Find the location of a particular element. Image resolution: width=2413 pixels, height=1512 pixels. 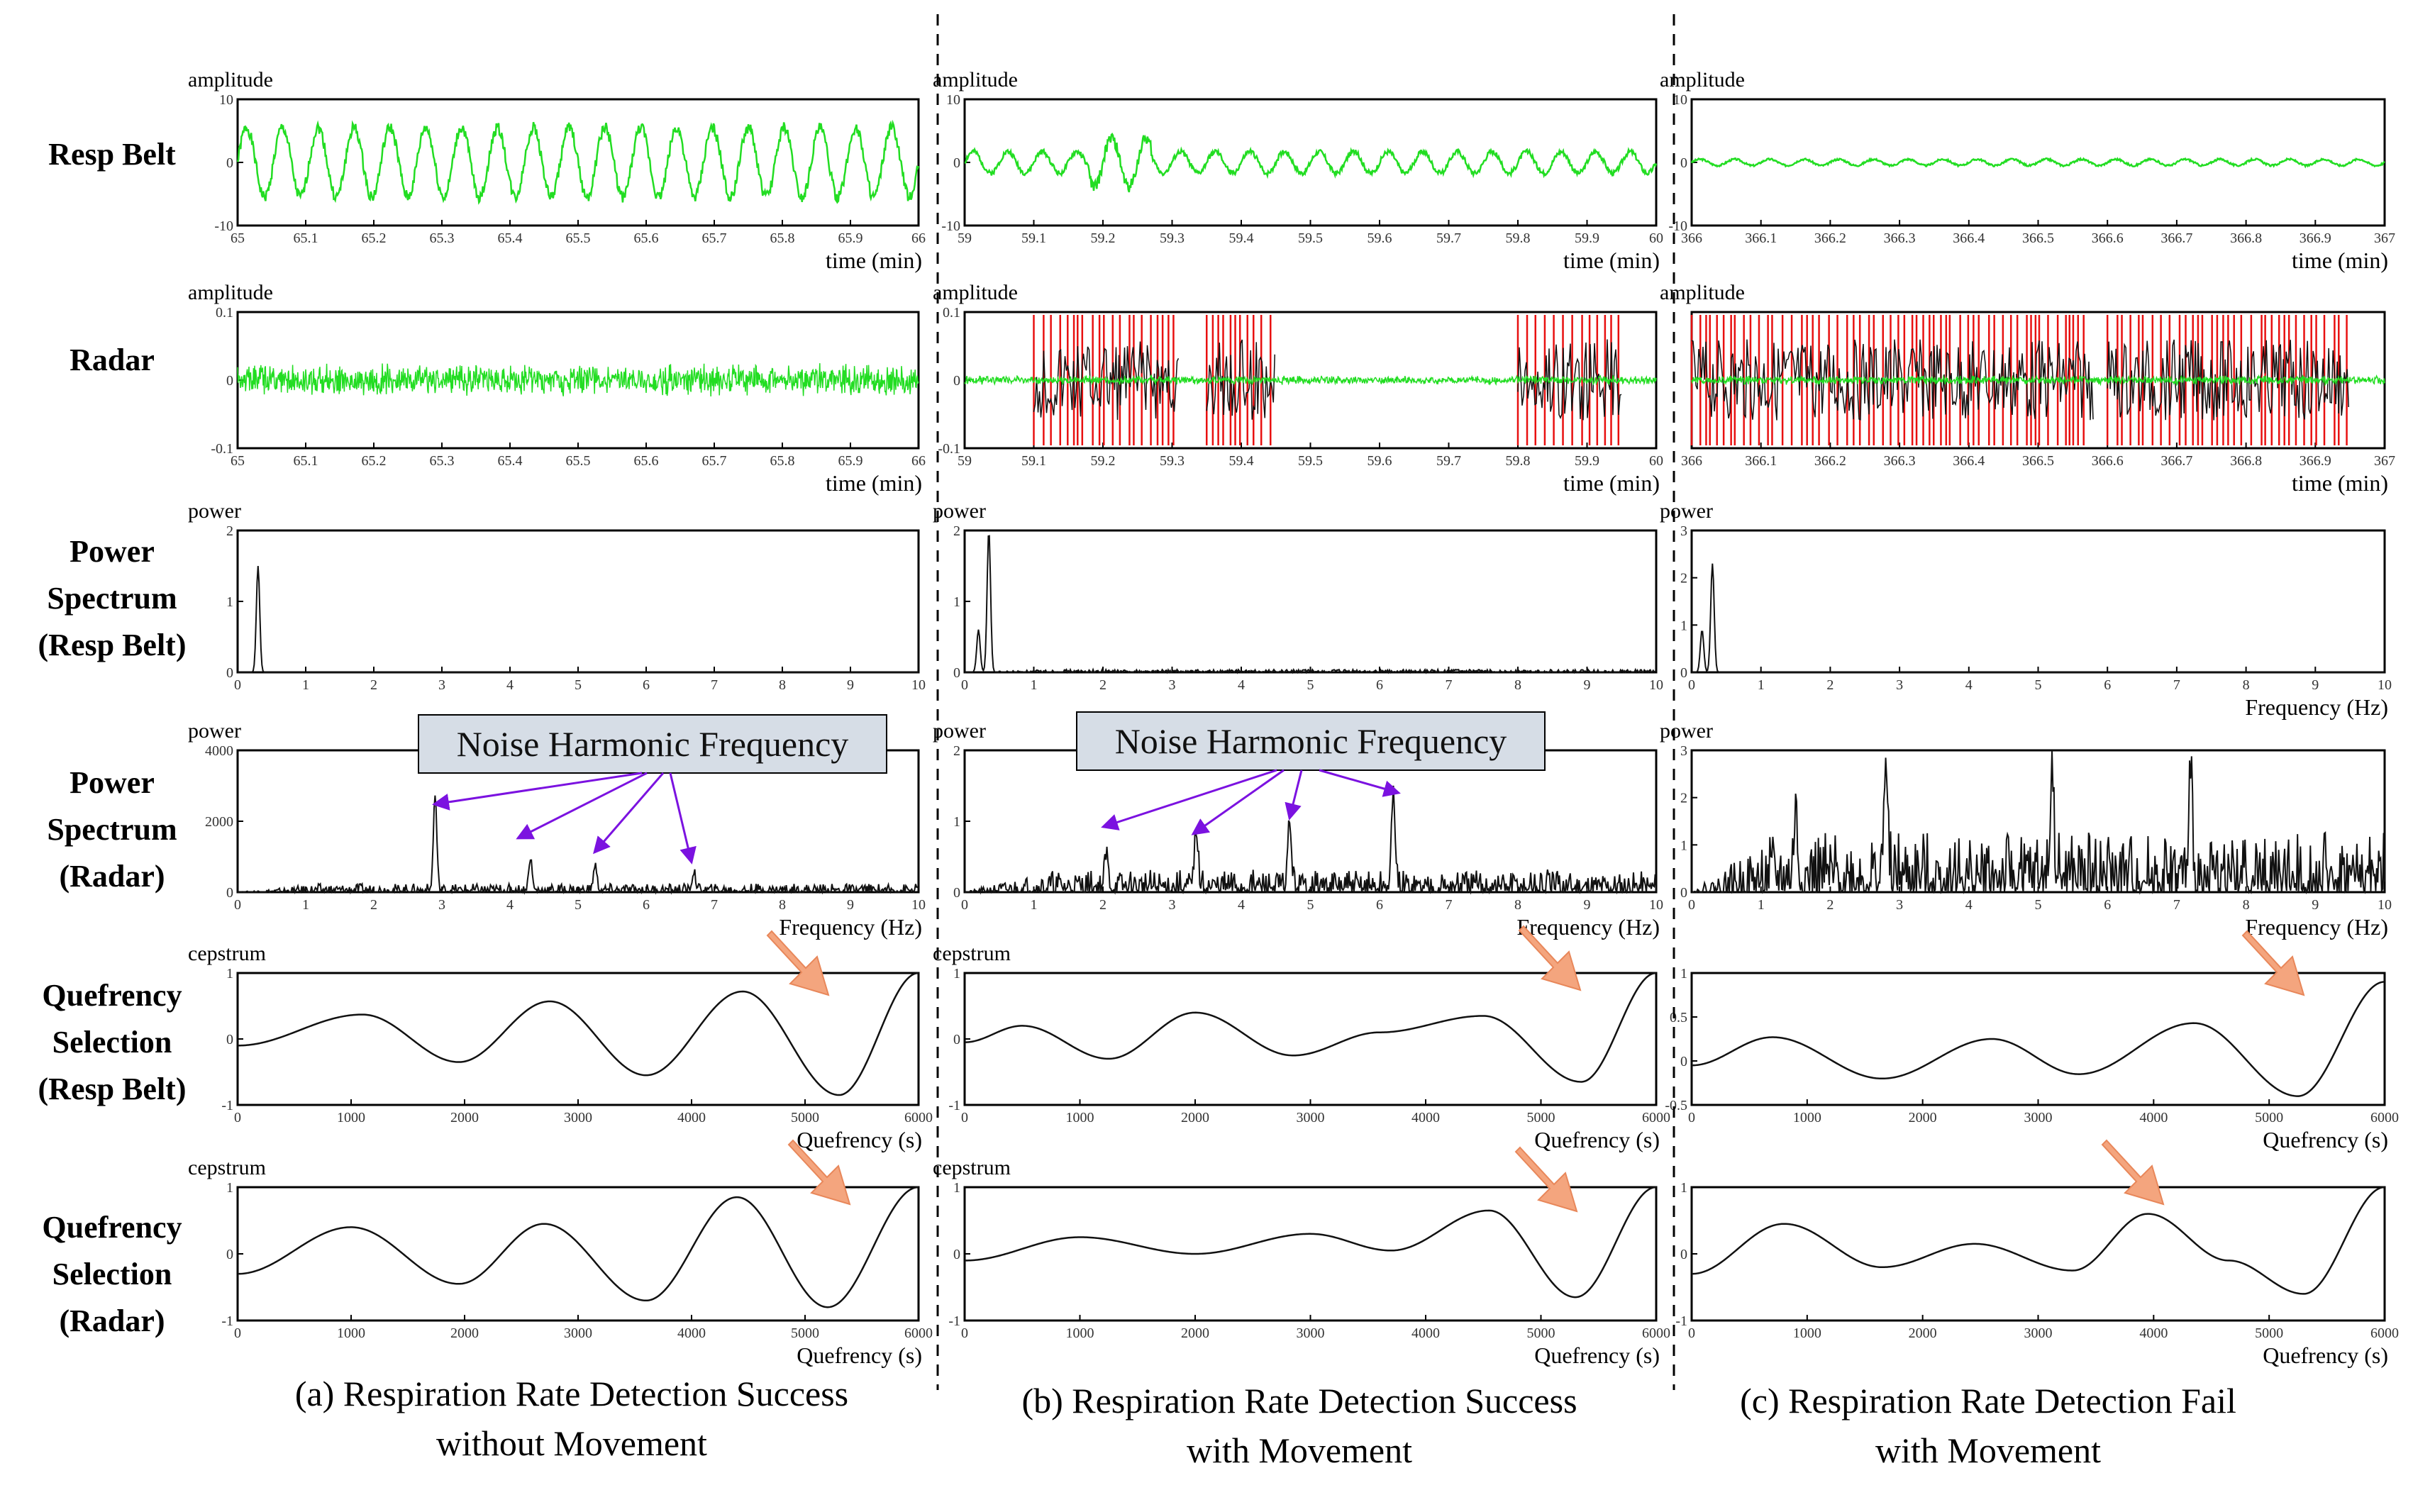

row-label: Power is located at coordinates (112, 551).